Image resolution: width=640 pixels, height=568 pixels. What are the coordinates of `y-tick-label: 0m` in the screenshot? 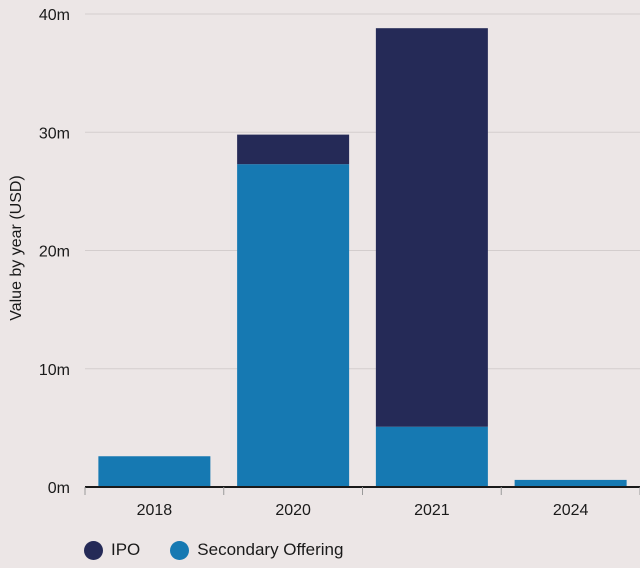 It's located at (59, 488).